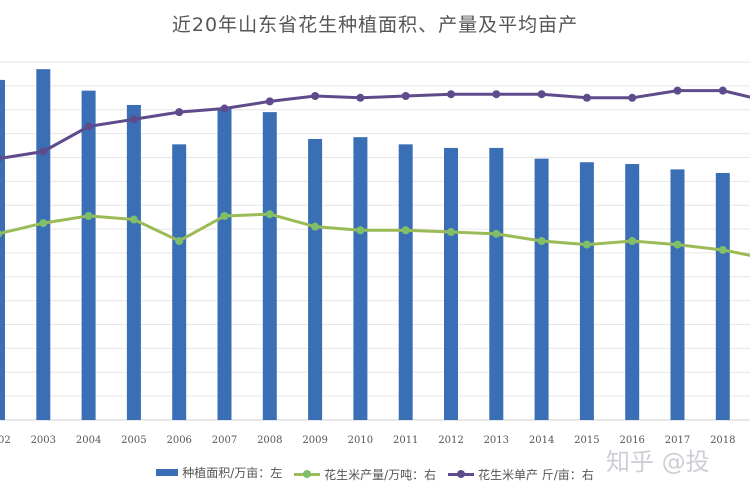  I want to click on x-tick-label: 2011, so click(405, 440).